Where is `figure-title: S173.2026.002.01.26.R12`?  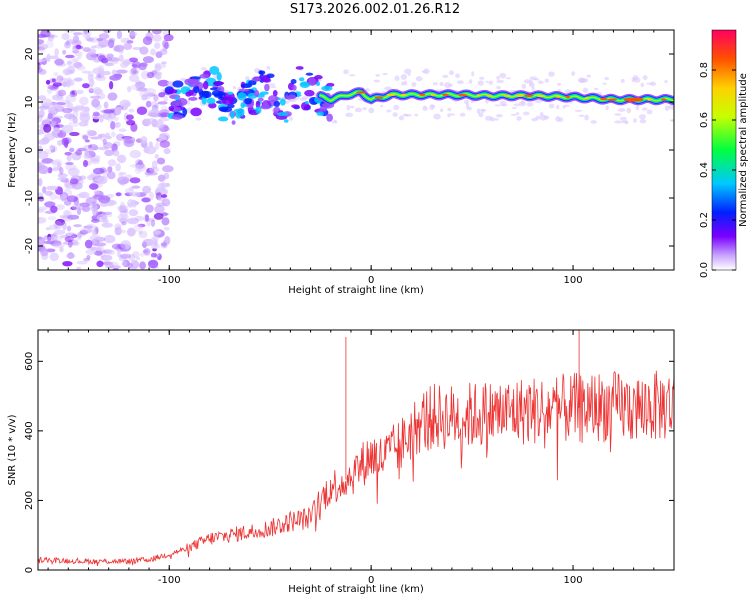 figure-title: S173.2026.002.01.26.R12 is located at coordinates (375, 9).